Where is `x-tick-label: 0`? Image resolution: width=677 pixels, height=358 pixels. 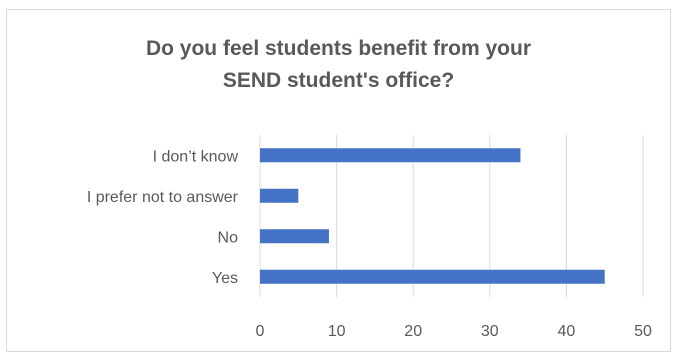
x-tick-label: 0 is located at coordinates (260, 331).